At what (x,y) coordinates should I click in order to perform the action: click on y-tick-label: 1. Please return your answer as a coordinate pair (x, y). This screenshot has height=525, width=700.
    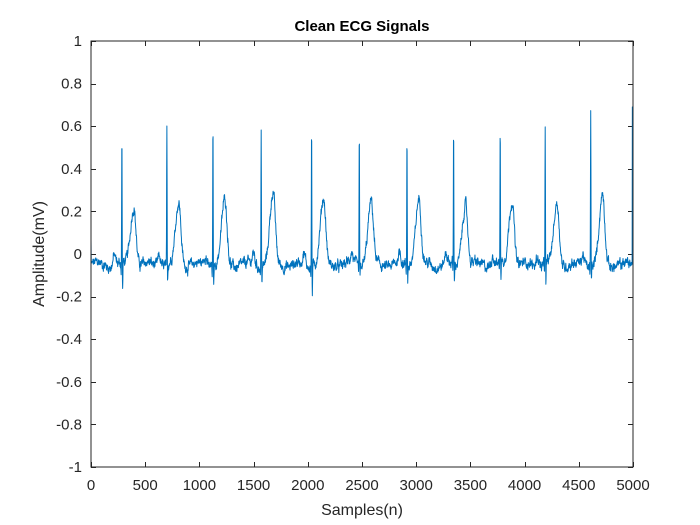
    Looking at the image, I should click on (78, 41).